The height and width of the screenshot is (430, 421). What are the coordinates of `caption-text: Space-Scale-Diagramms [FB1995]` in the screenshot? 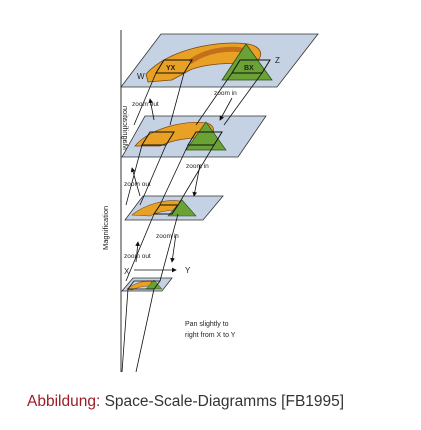 It's located at (224, 401).